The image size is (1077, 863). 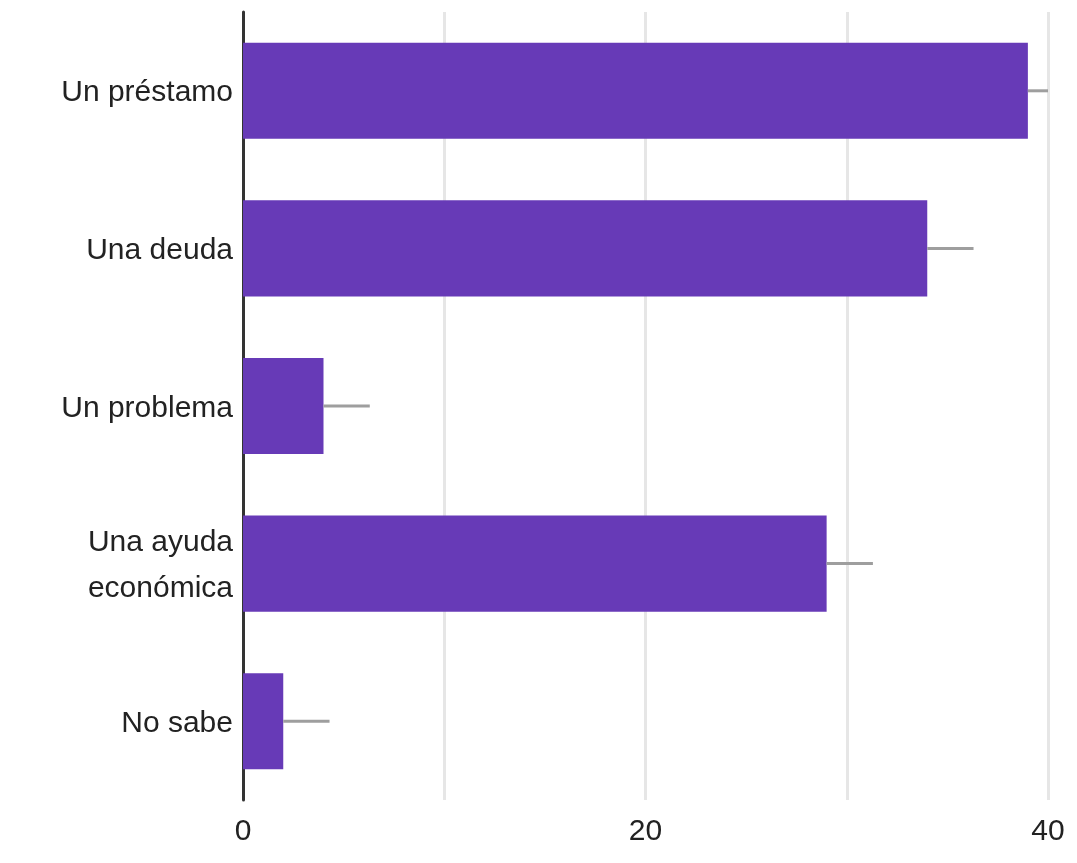 I want to click on y-tick-label: Un problema, so click(x=147, y=406).